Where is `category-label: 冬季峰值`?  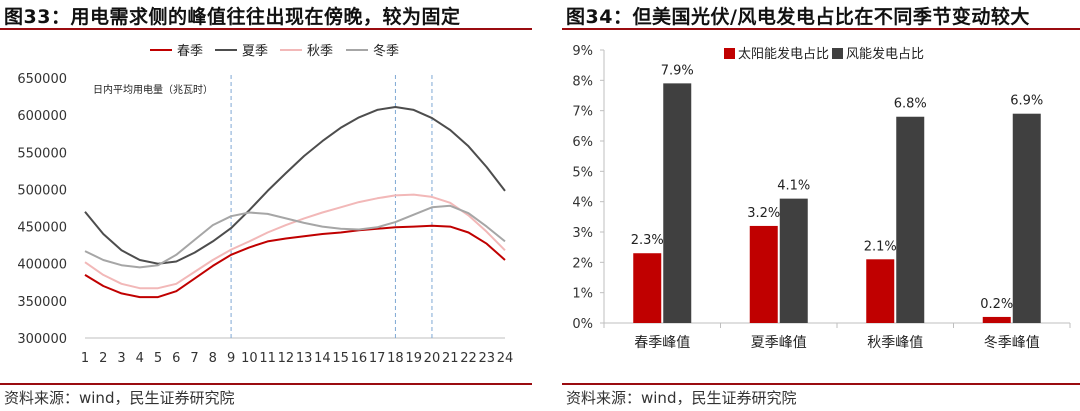
category-label: 冬季峰值 is located at coordinates (1012, 343).